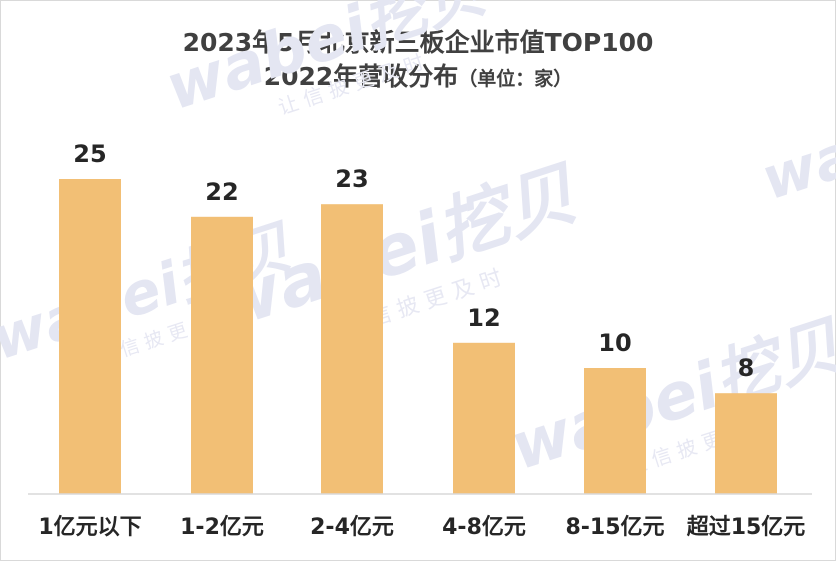 The height and width of the screenshot is (561, 836). I want to click on category-label: 2-4亿元, so click(352, 527).